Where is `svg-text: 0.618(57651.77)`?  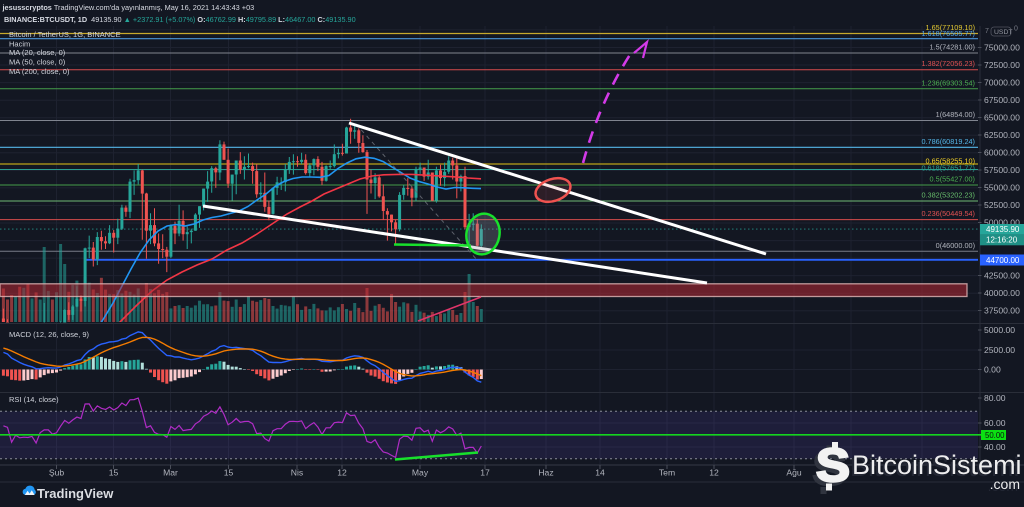
svg-text: 0.618(57651.77) is located at coordinates (948, 168).